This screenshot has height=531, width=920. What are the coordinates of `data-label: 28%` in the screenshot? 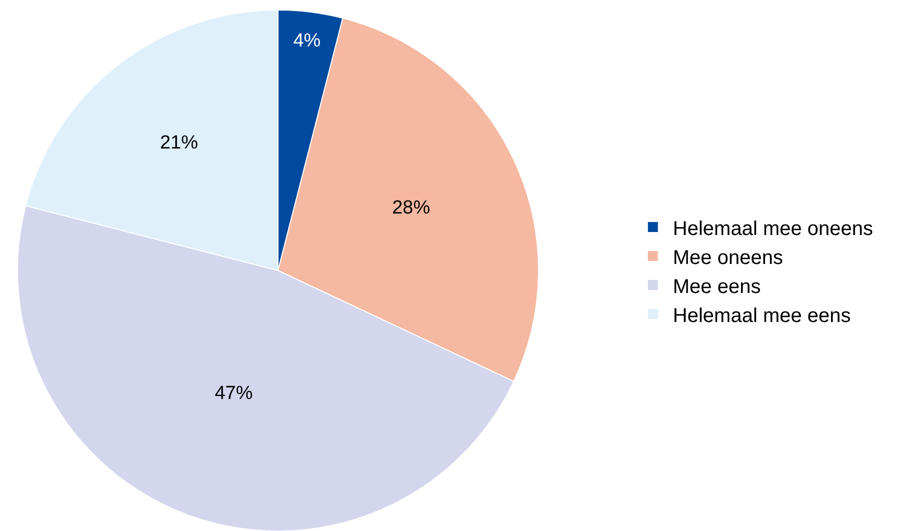 It's located at (411, 207).